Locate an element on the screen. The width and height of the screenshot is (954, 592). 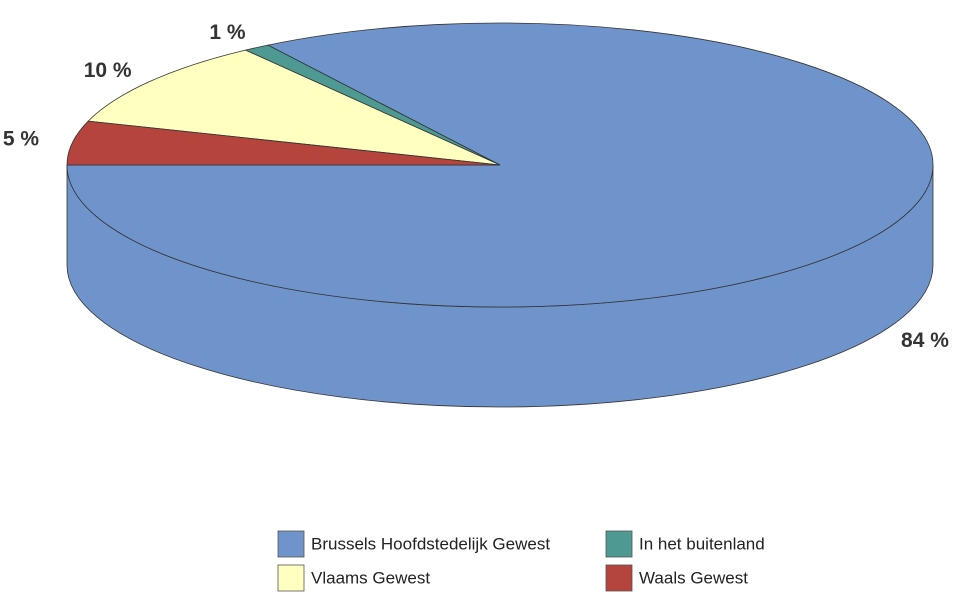
legend-label: In het buitenland is located at coordinates (702, 543).